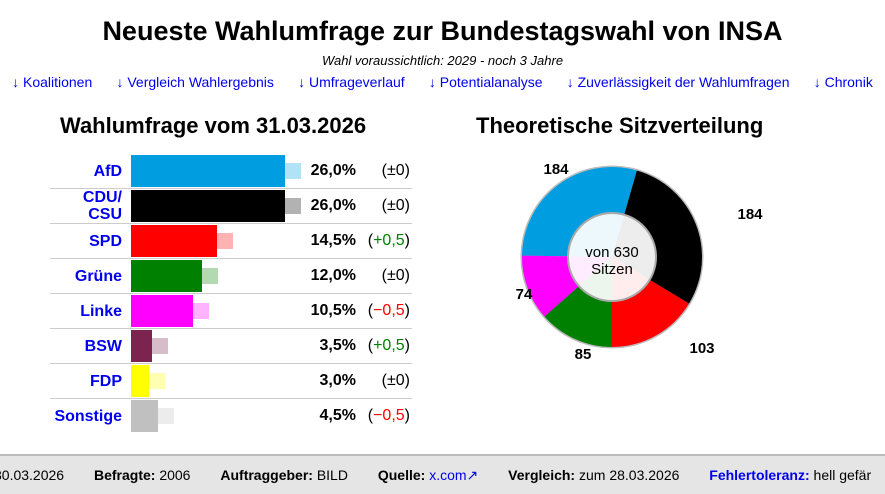  What do you see at coordinates (106, 381) in the screenshot?
I see `party-link: FDP` at bounding box center [106, 381].